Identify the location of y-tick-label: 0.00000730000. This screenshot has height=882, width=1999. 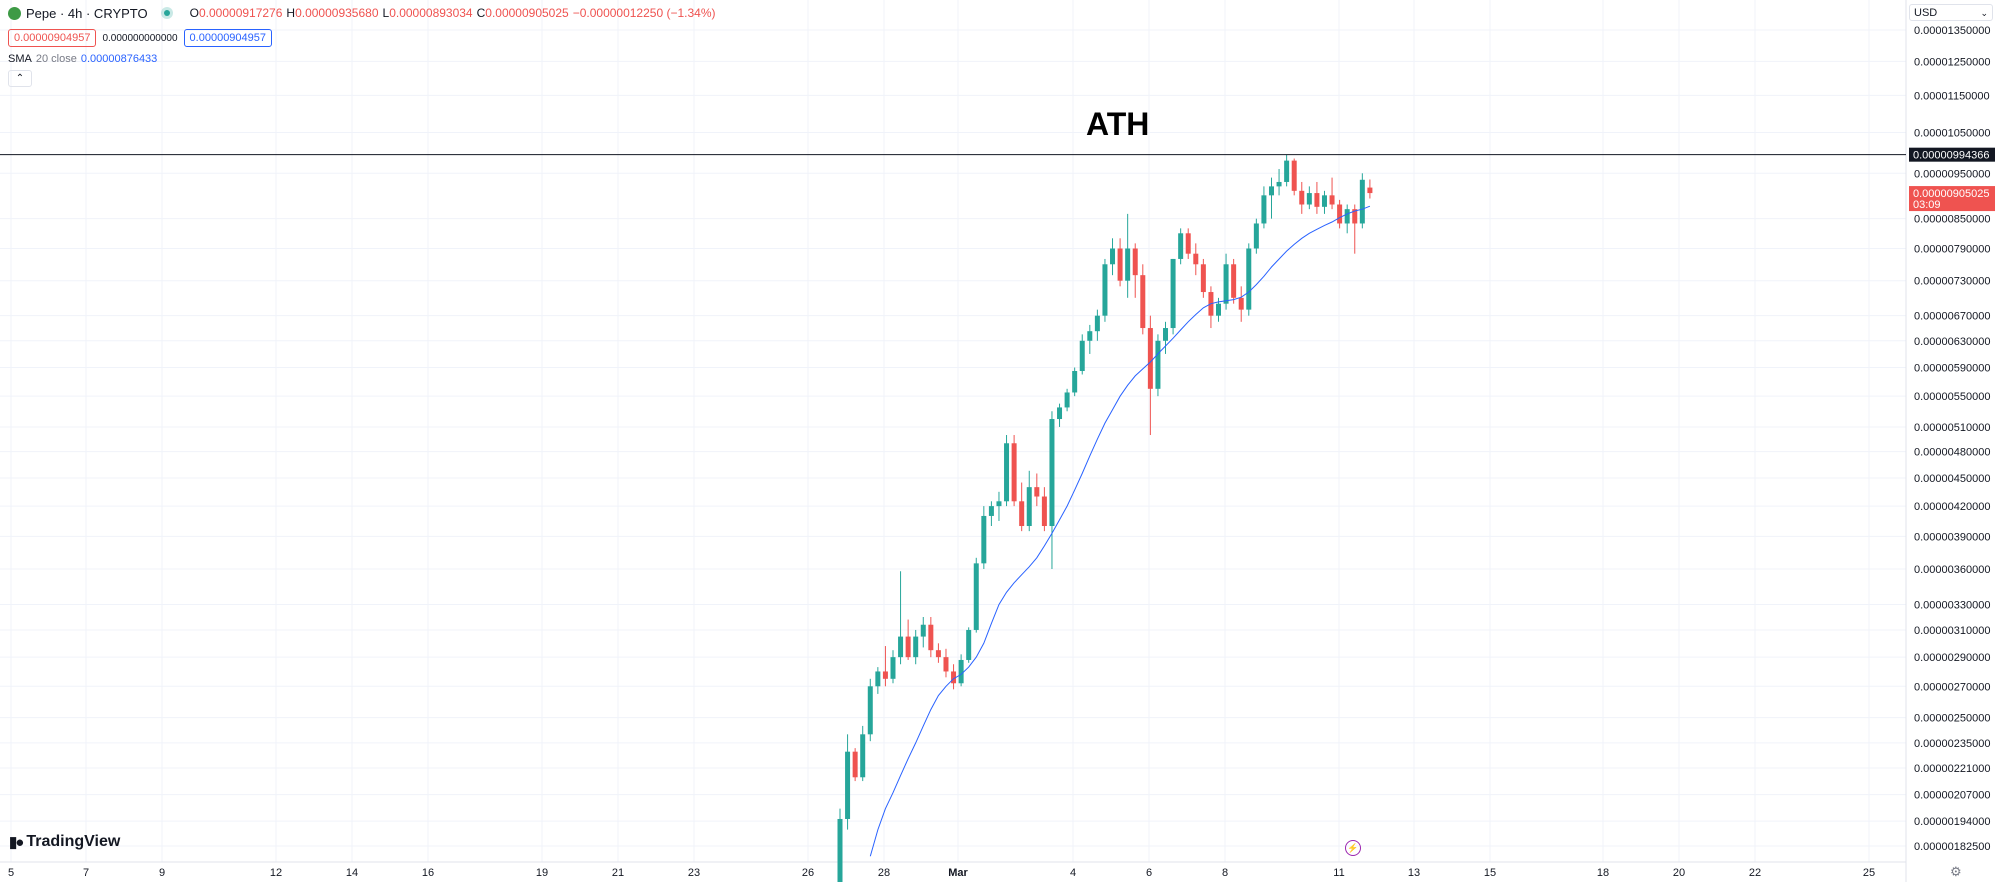
(1952, 282).